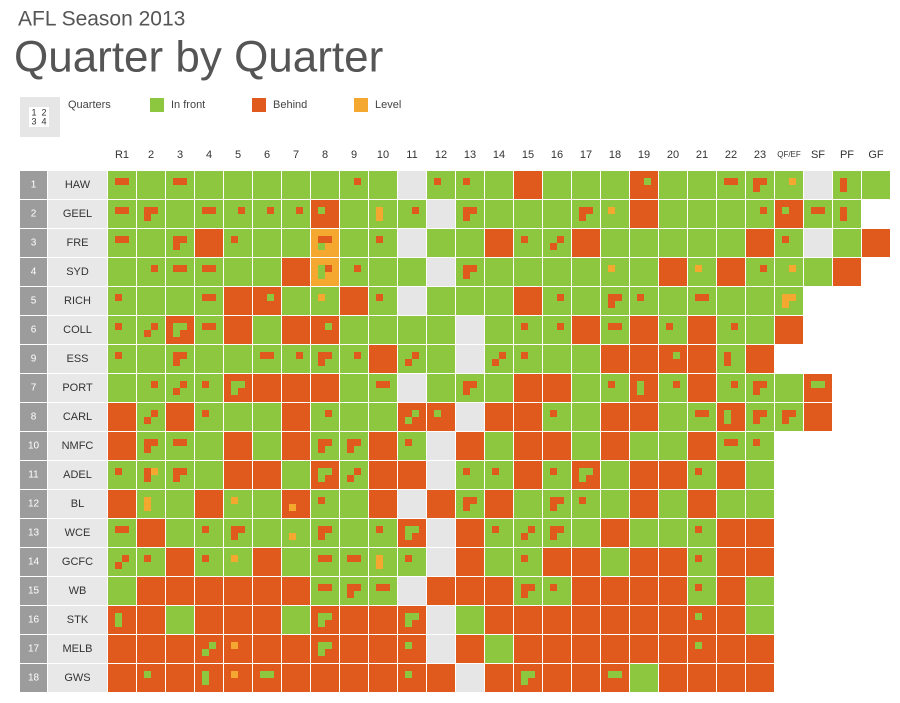 The image size is (900, 703). I want to click on team: BL, so click(77, 504).